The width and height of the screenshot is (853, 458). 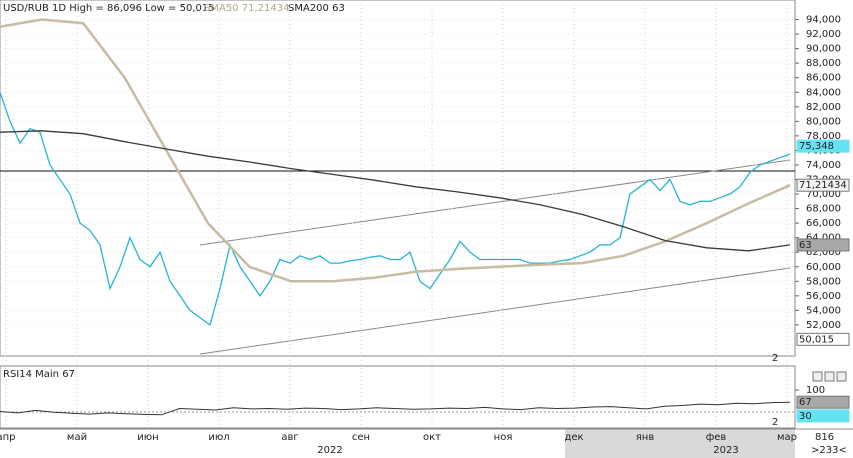 What do you see at coordinates (495, 202) in the screenshot?
I see `channel-upper` at bounding box center [495, 202].